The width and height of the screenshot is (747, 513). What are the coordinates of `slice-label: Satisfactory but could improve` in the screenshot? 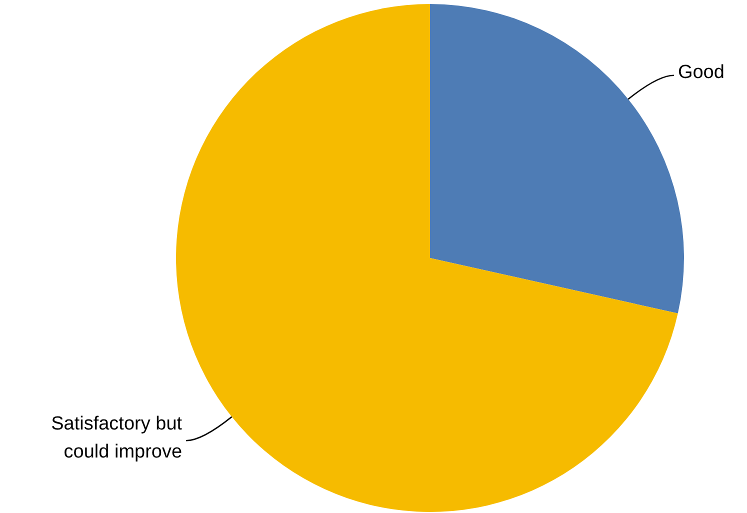 It's located at (117, 437).